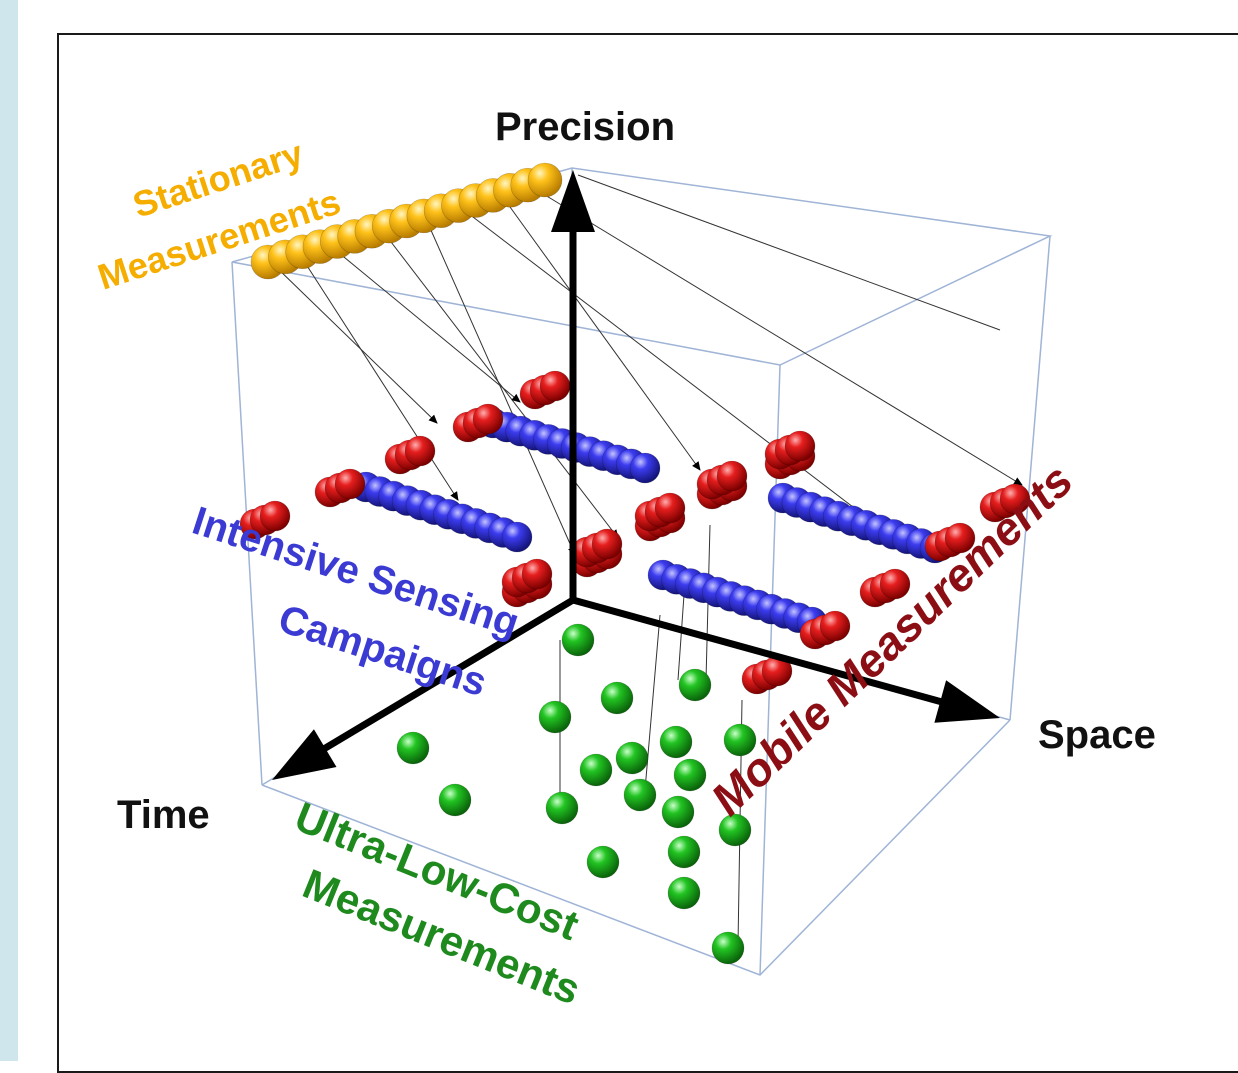 The height and width of the screenshot is (1073, 1238). What do you see at coordinates (9, 530) in the screenshot?
I see `side-strip` at bounding box center [9, 530].